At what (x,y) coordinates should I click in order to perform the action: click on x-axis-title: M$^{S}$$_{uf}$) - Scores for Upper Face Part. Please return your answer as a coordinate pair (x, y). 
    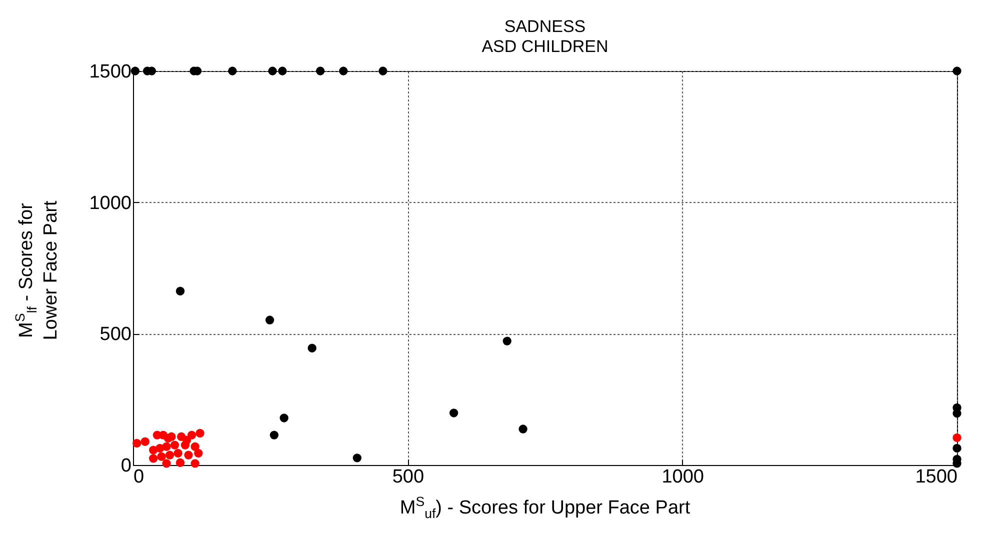
    Looking at the image, I should click on (545, 508).